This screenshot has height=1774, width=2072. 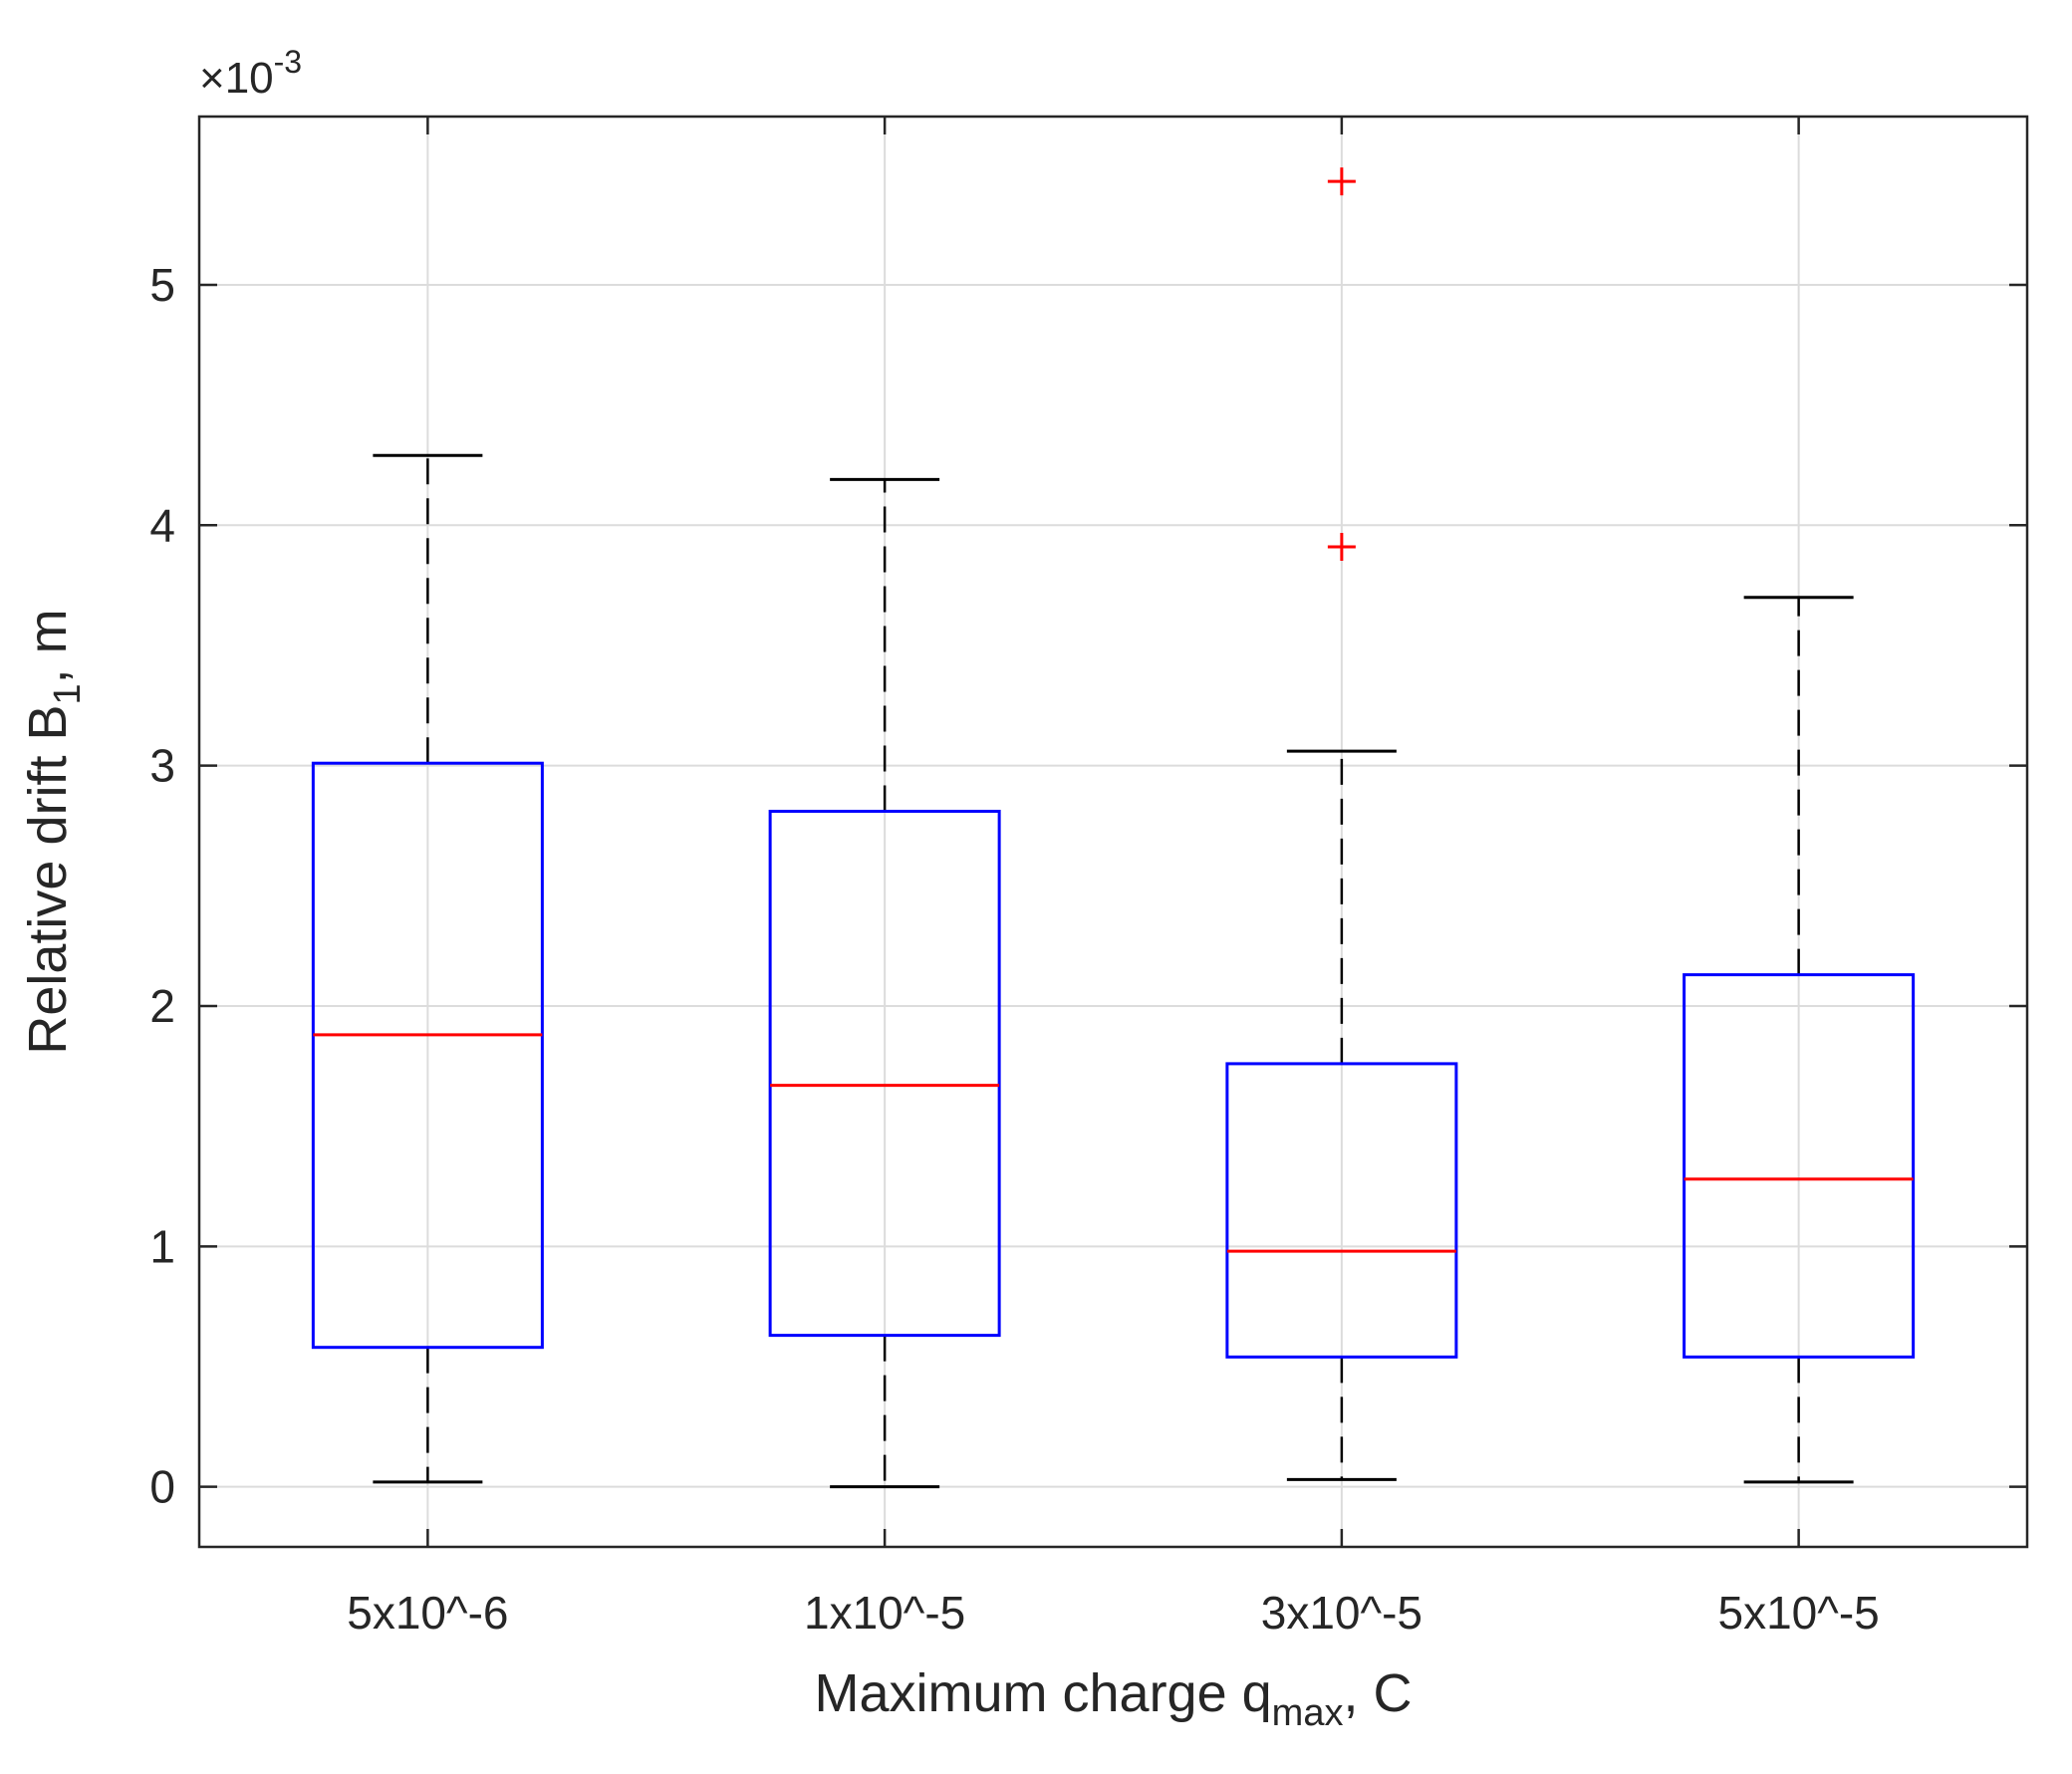 I want to click on y-tick-label: 5, so click(x=162, y=285).